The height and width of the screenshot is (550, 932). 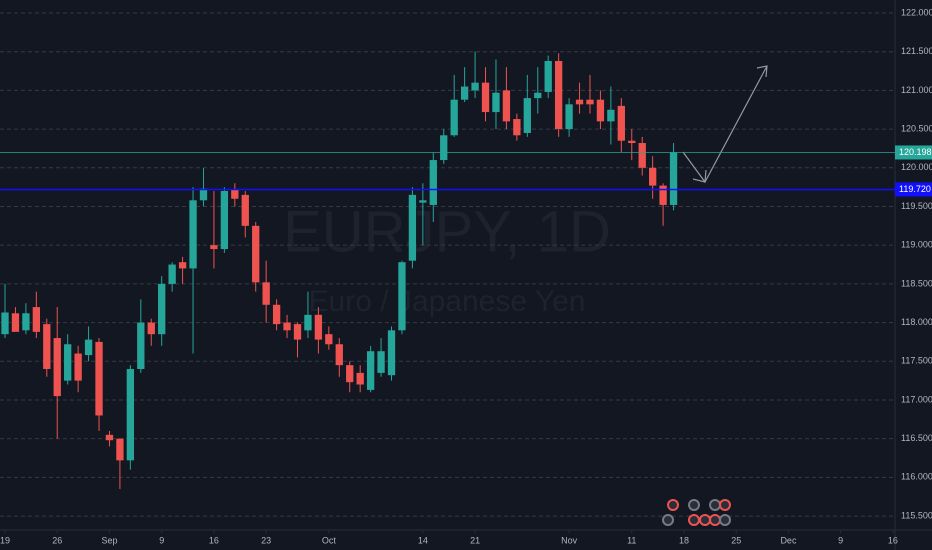 I want to click on x-tick-label: 25, so click(x=736, y=540).